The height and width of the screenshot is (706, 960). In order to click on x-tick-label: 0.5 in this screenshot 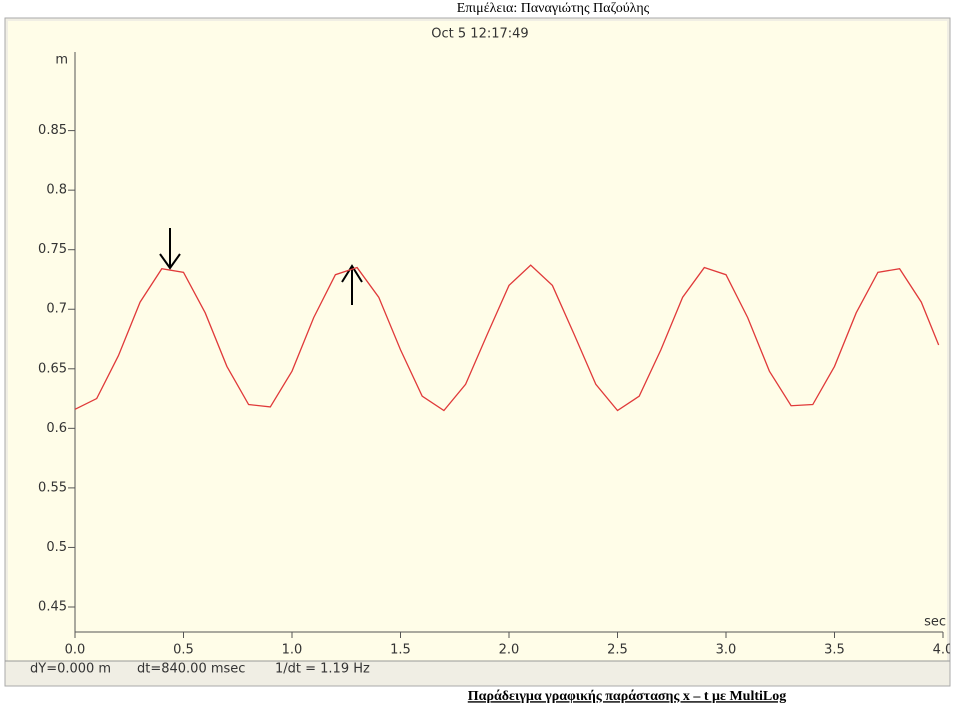, I will do `click(183, 650)`.